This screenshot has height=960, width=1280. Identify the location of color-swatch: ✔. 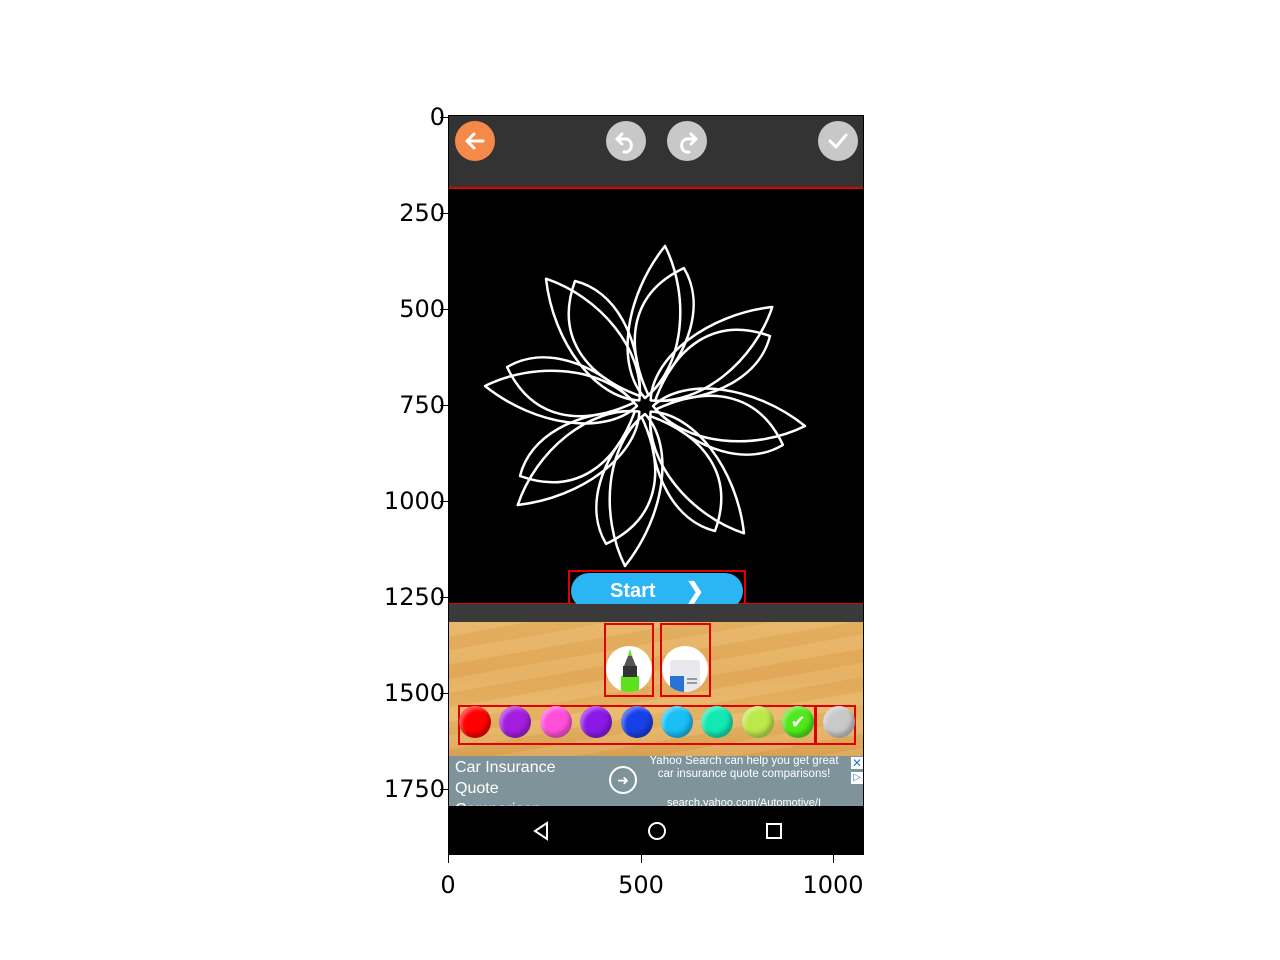
(798, 722).